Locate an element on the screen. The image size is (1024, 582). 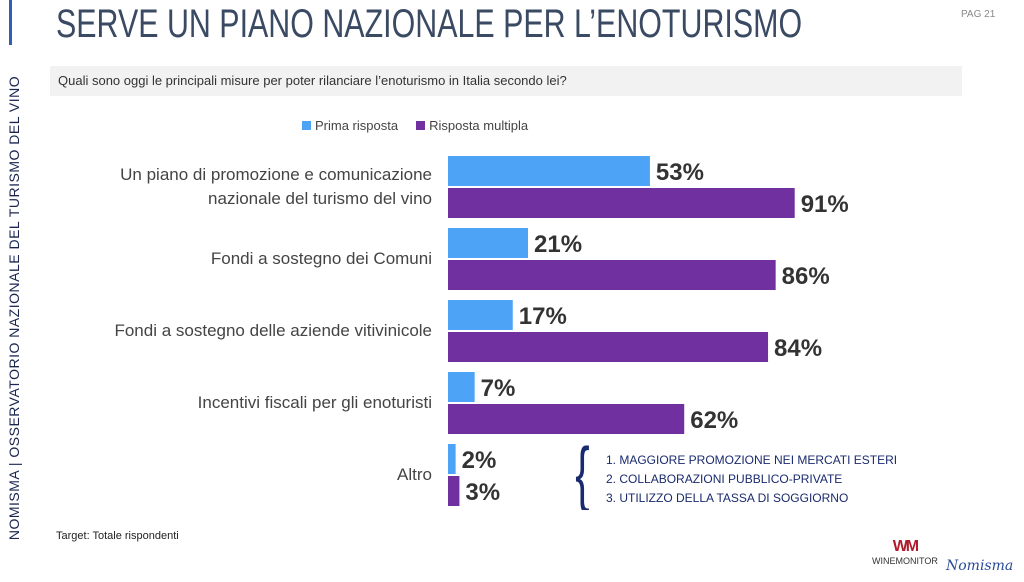
legend: Prima risposta Risposta multipla is located at coordinates (415, 125).